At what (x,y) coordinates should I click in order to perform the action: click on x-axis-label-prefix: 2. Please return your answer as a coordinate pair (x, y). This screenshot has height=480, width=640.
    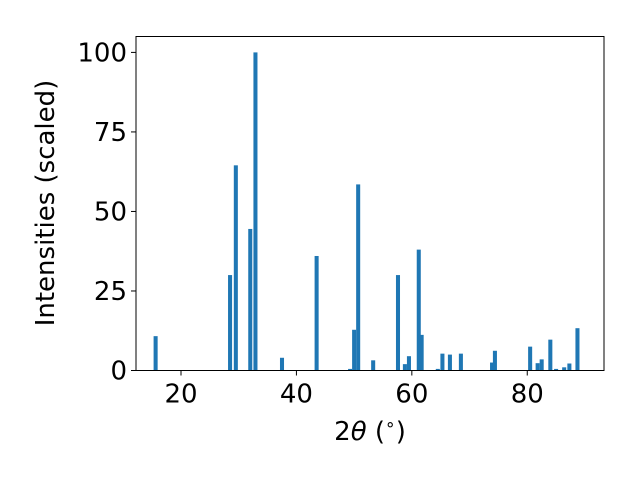
    Looking at the image, I should click on (342, 432).